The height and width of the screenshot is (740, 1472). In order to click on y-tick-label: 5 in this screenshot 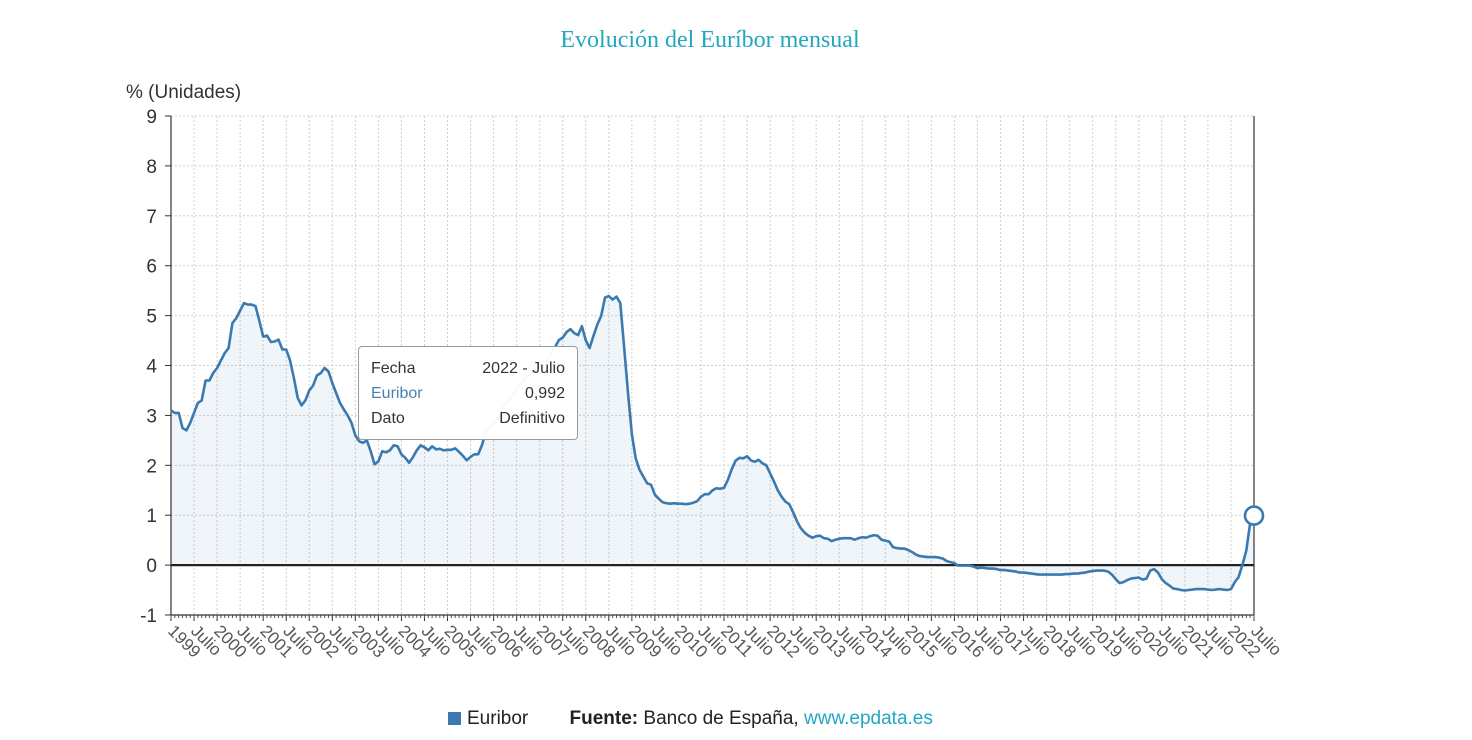, I will do `click(151, 317)`.